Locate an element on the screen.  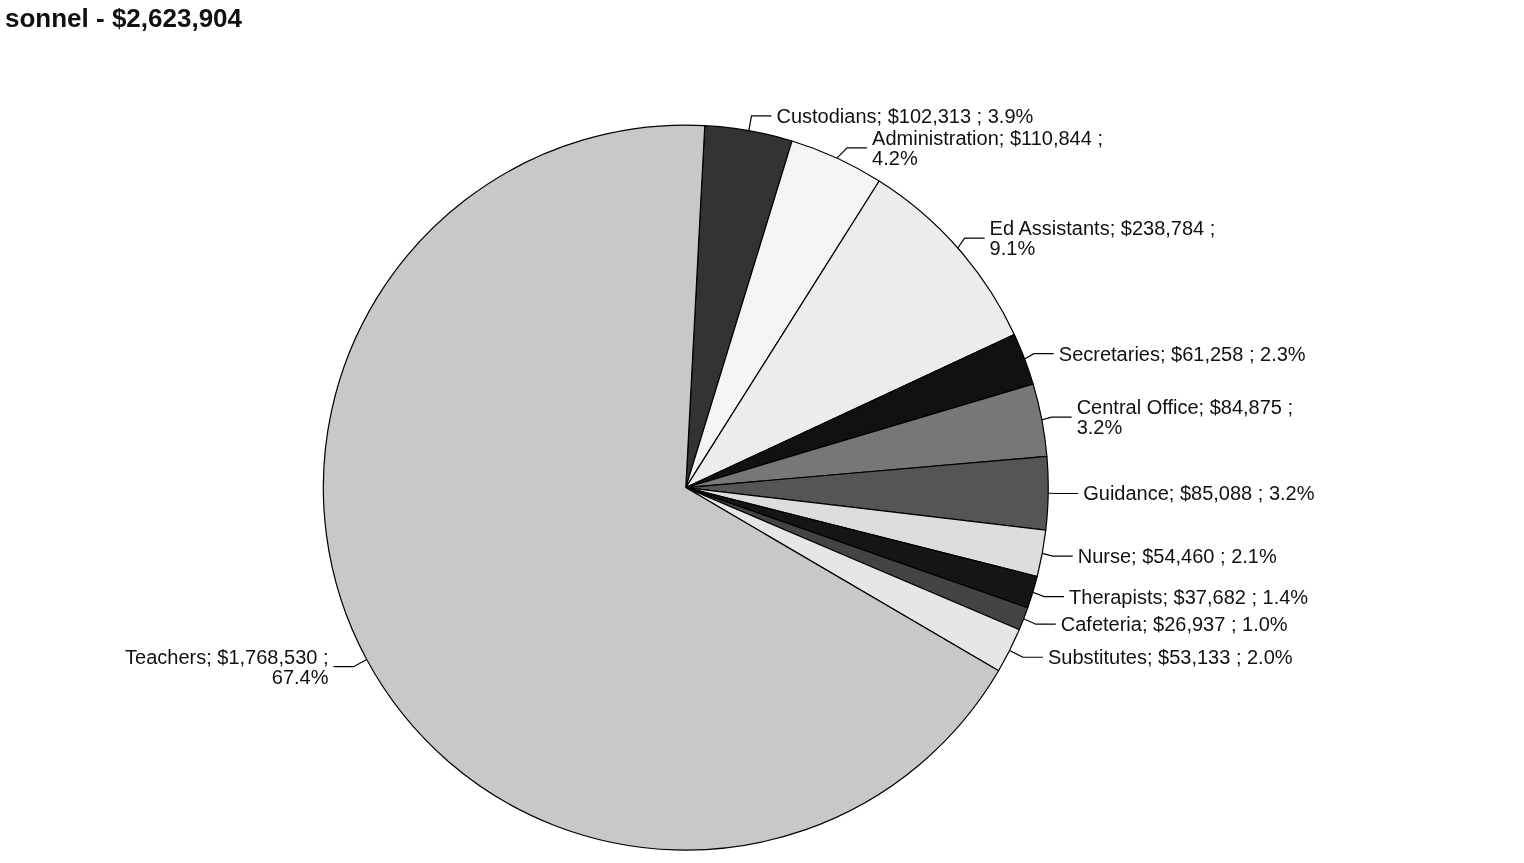
slice-label: Administration; $110,844 ; 4.2% is located at coordinates (987, 147).